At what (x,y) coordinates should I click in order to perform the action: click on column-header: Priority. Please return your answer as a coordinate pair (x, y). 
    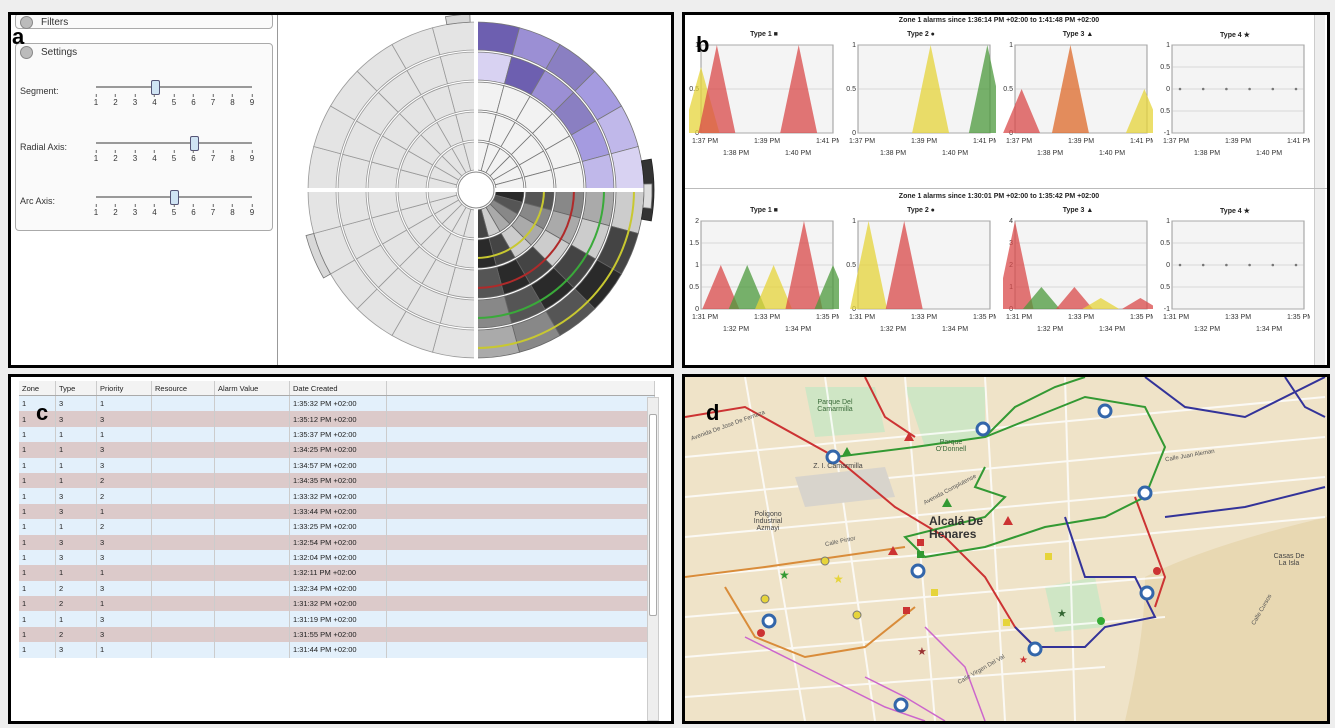
    Looking at the image, I should click on (124, 388).